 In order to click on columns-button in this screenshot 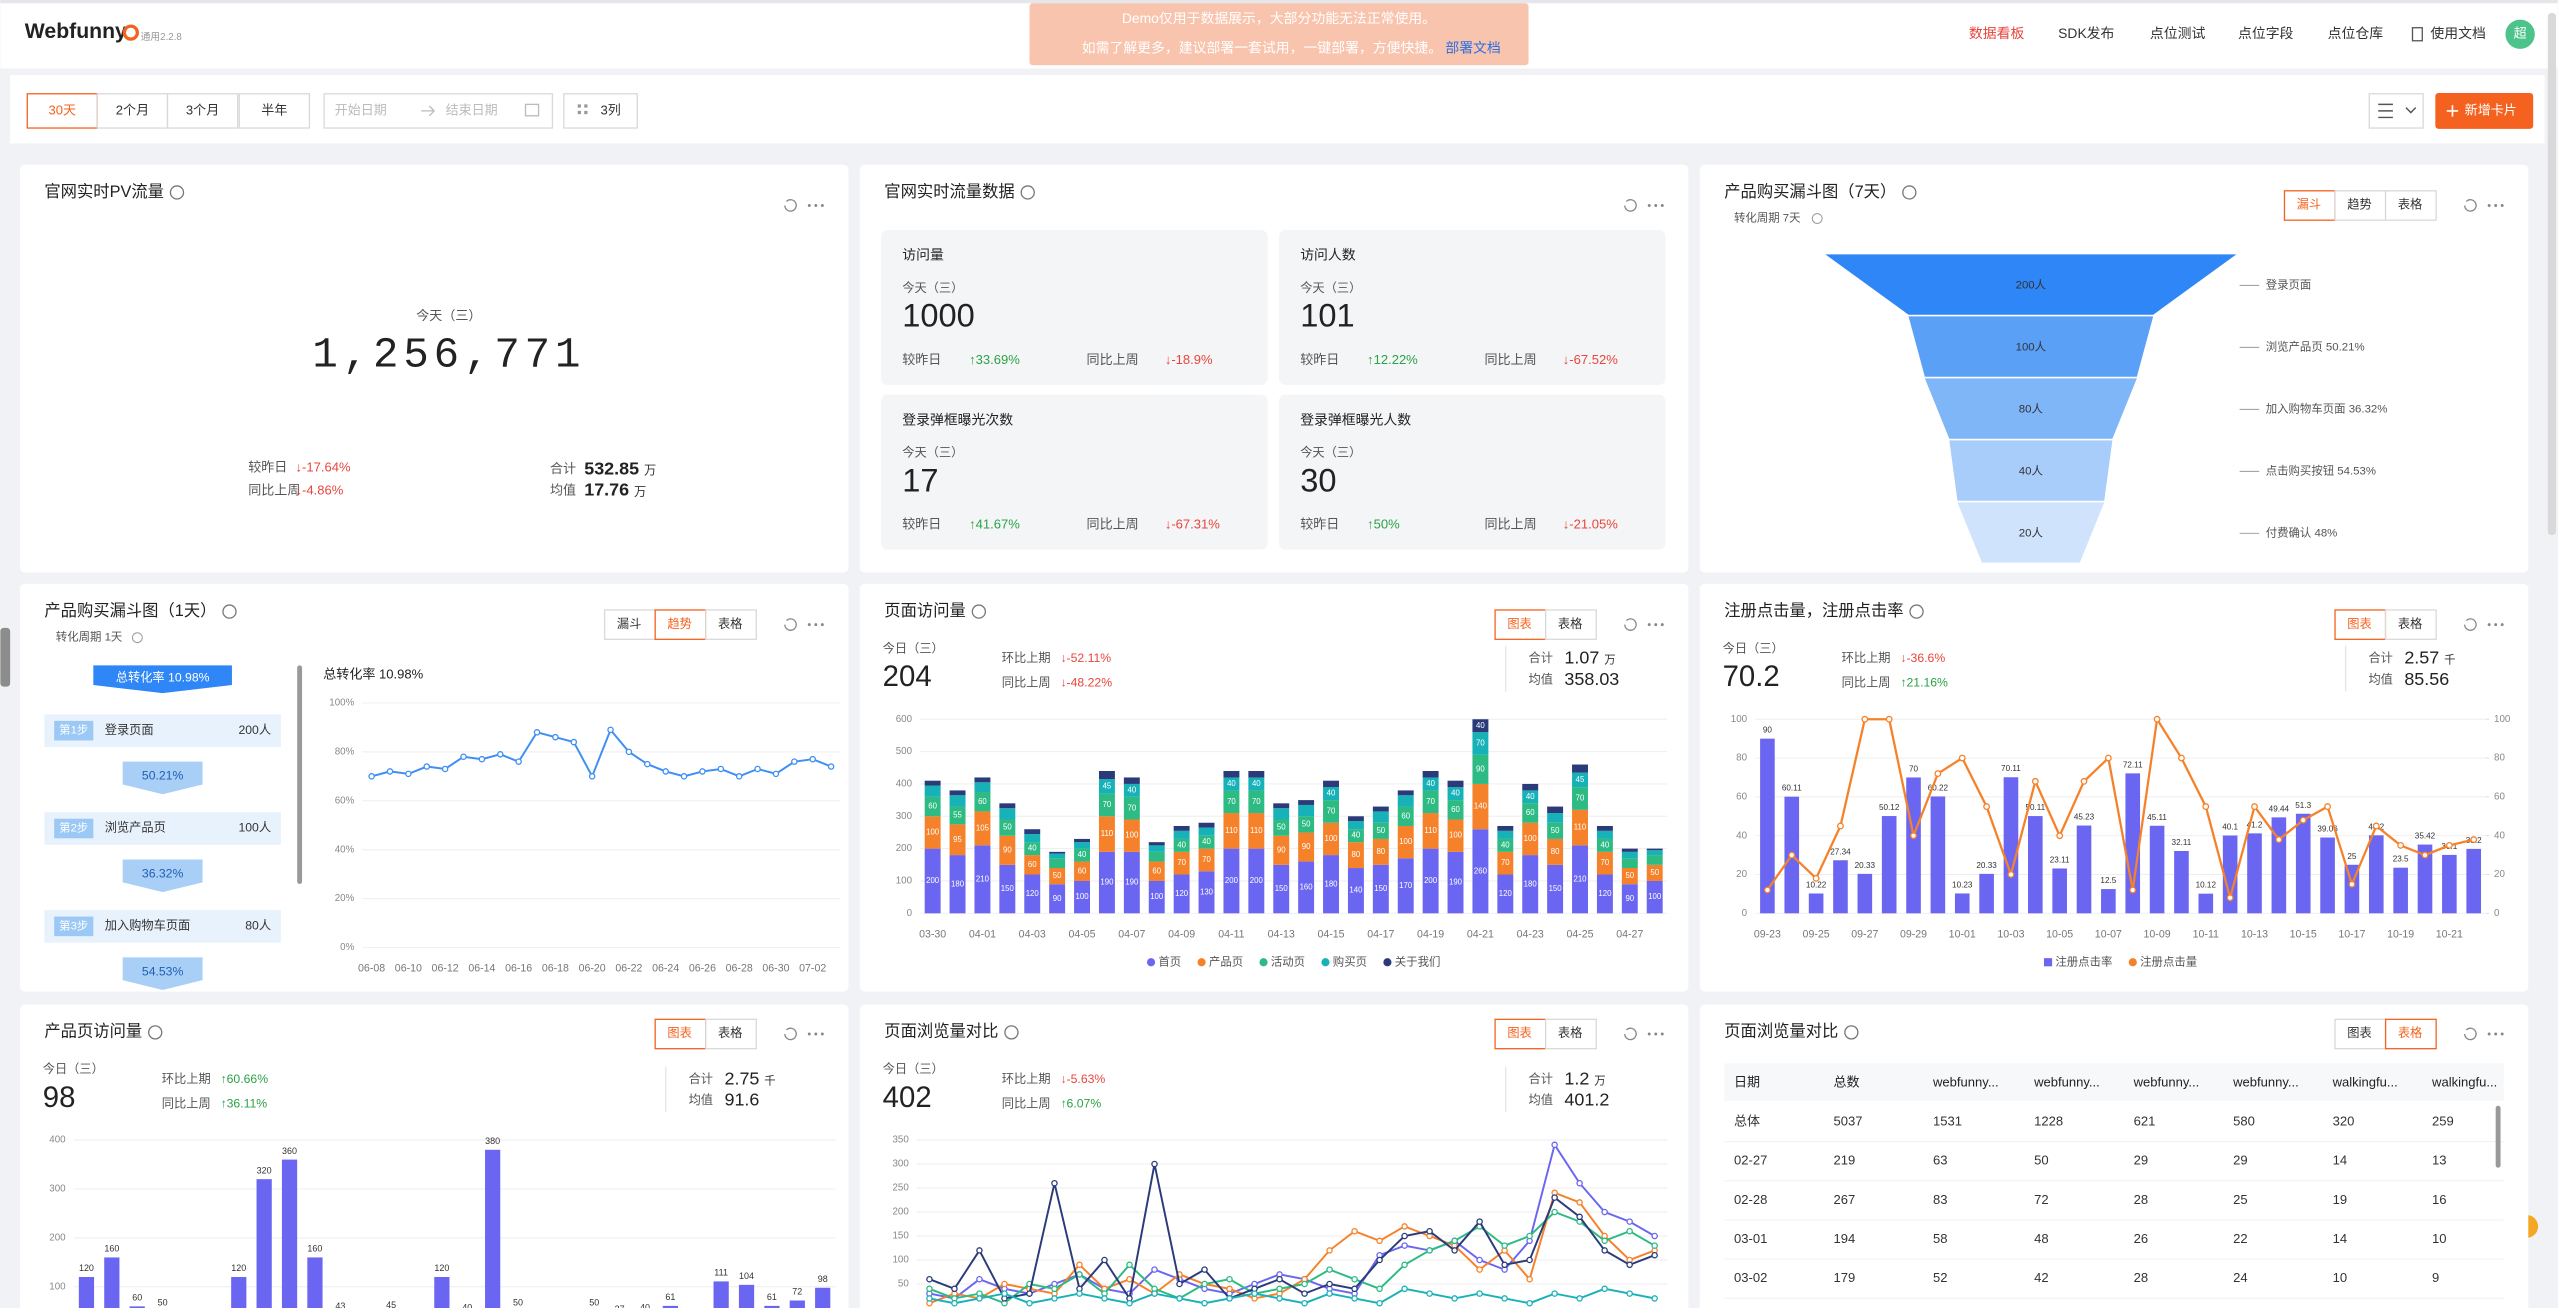, I will do `click(600, 111)`.